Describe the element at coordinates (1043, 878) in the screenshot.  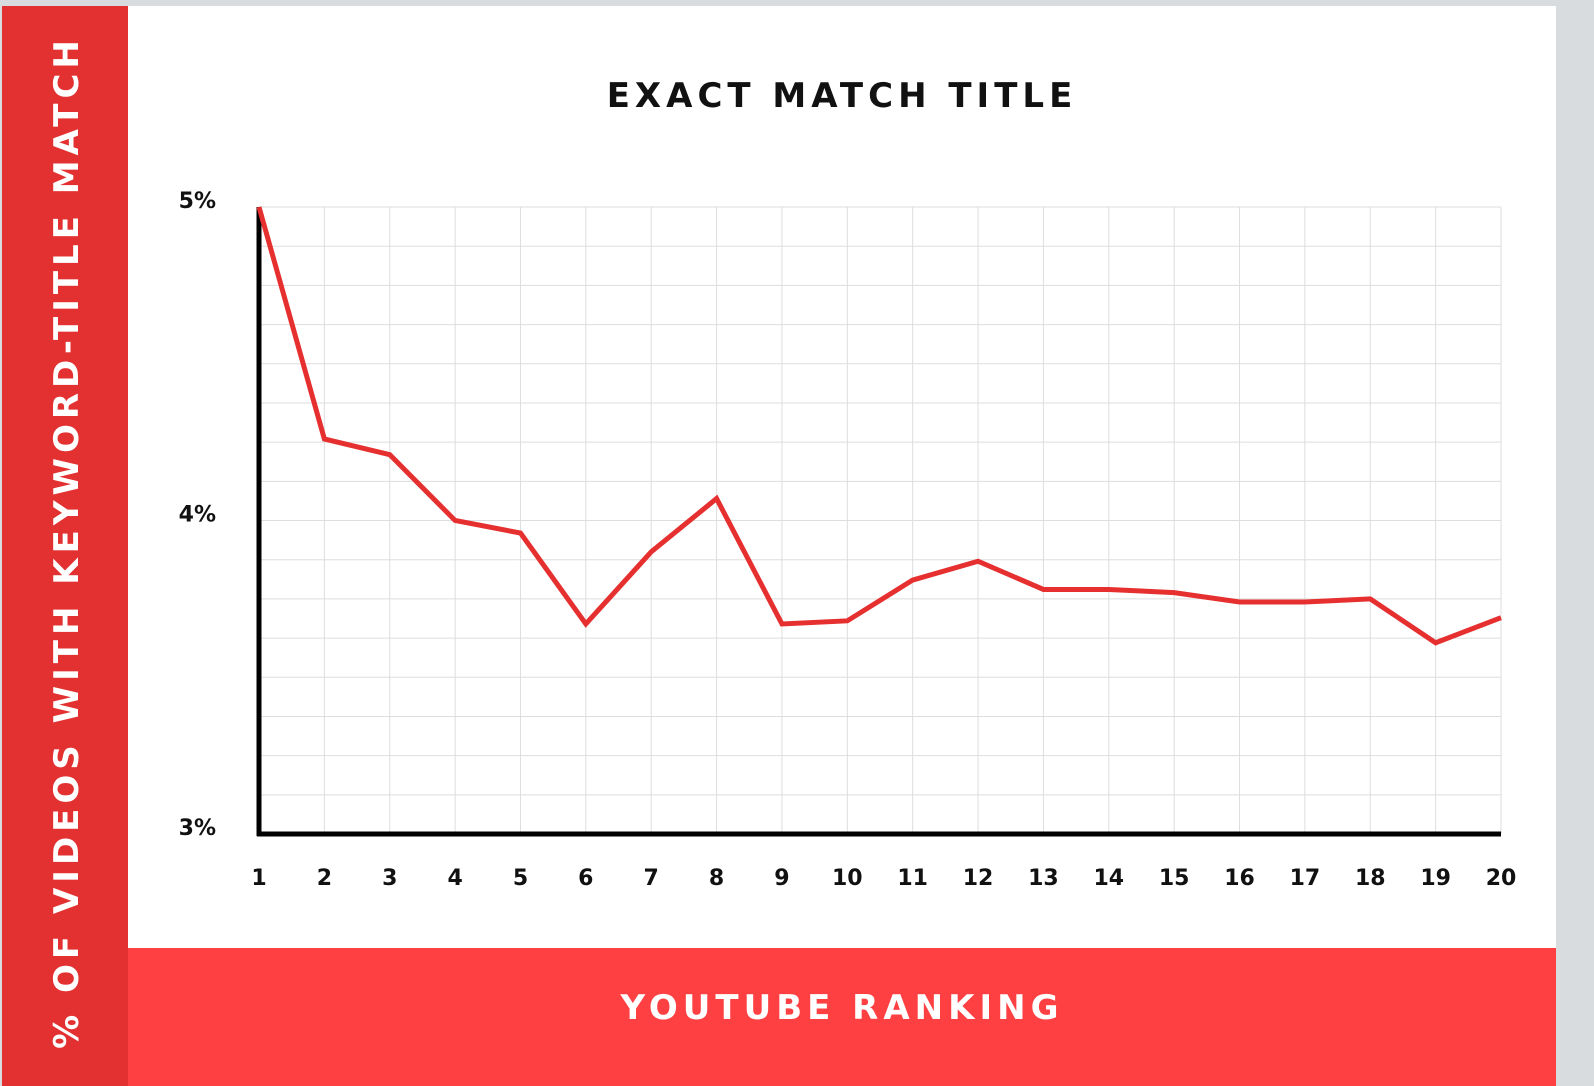
I see `x-tick-label: 13` at that location.